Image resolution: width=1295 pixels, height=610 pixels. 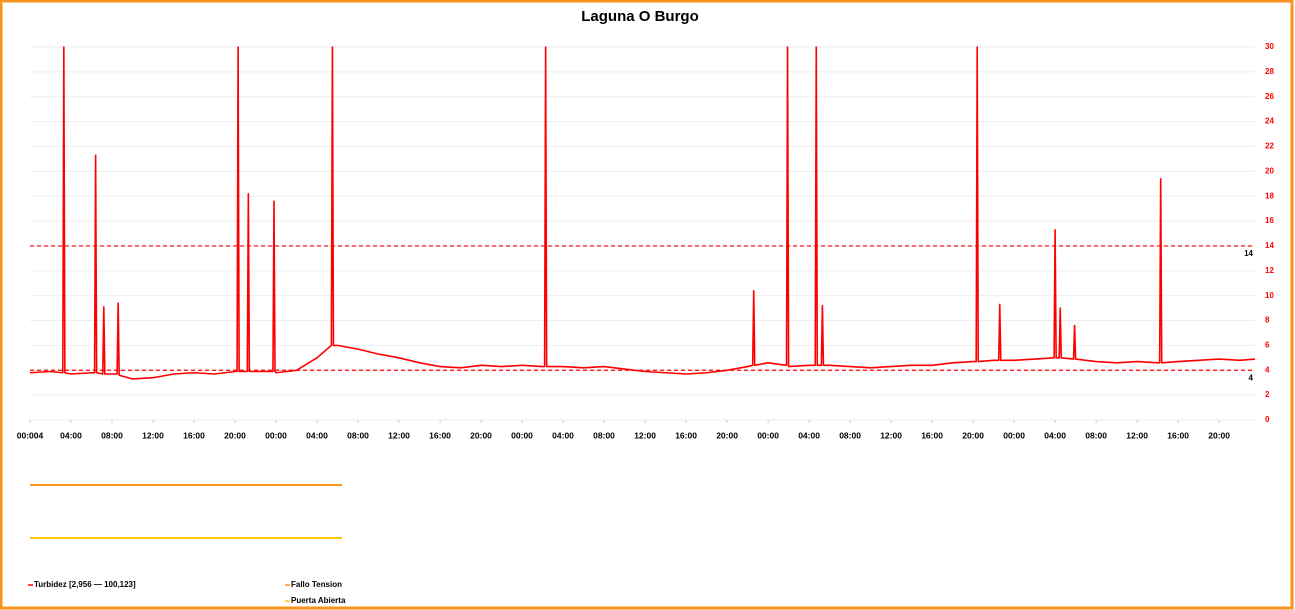 I want to click on legend-label: Turbidez [2,956 — 100,123], so click(x=85, y=584).